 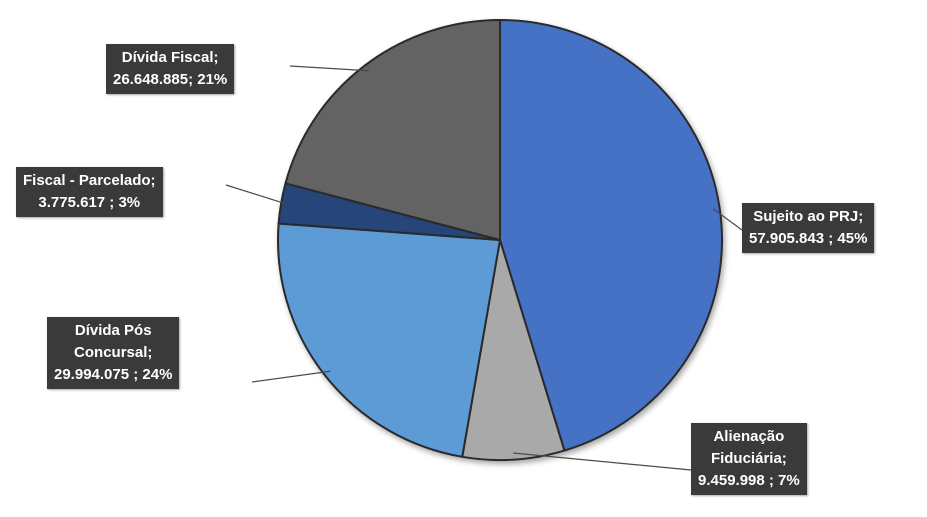 I want to click on label-line: 9.459.998 ; 7%, so click(x=749, y=480).